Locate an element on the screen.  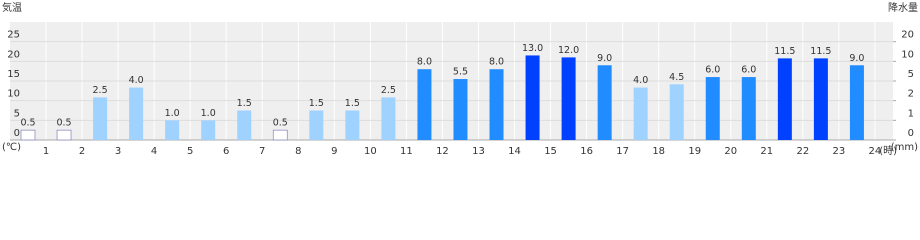
y-tick-label: 20 is located at coordinates (13, 54).